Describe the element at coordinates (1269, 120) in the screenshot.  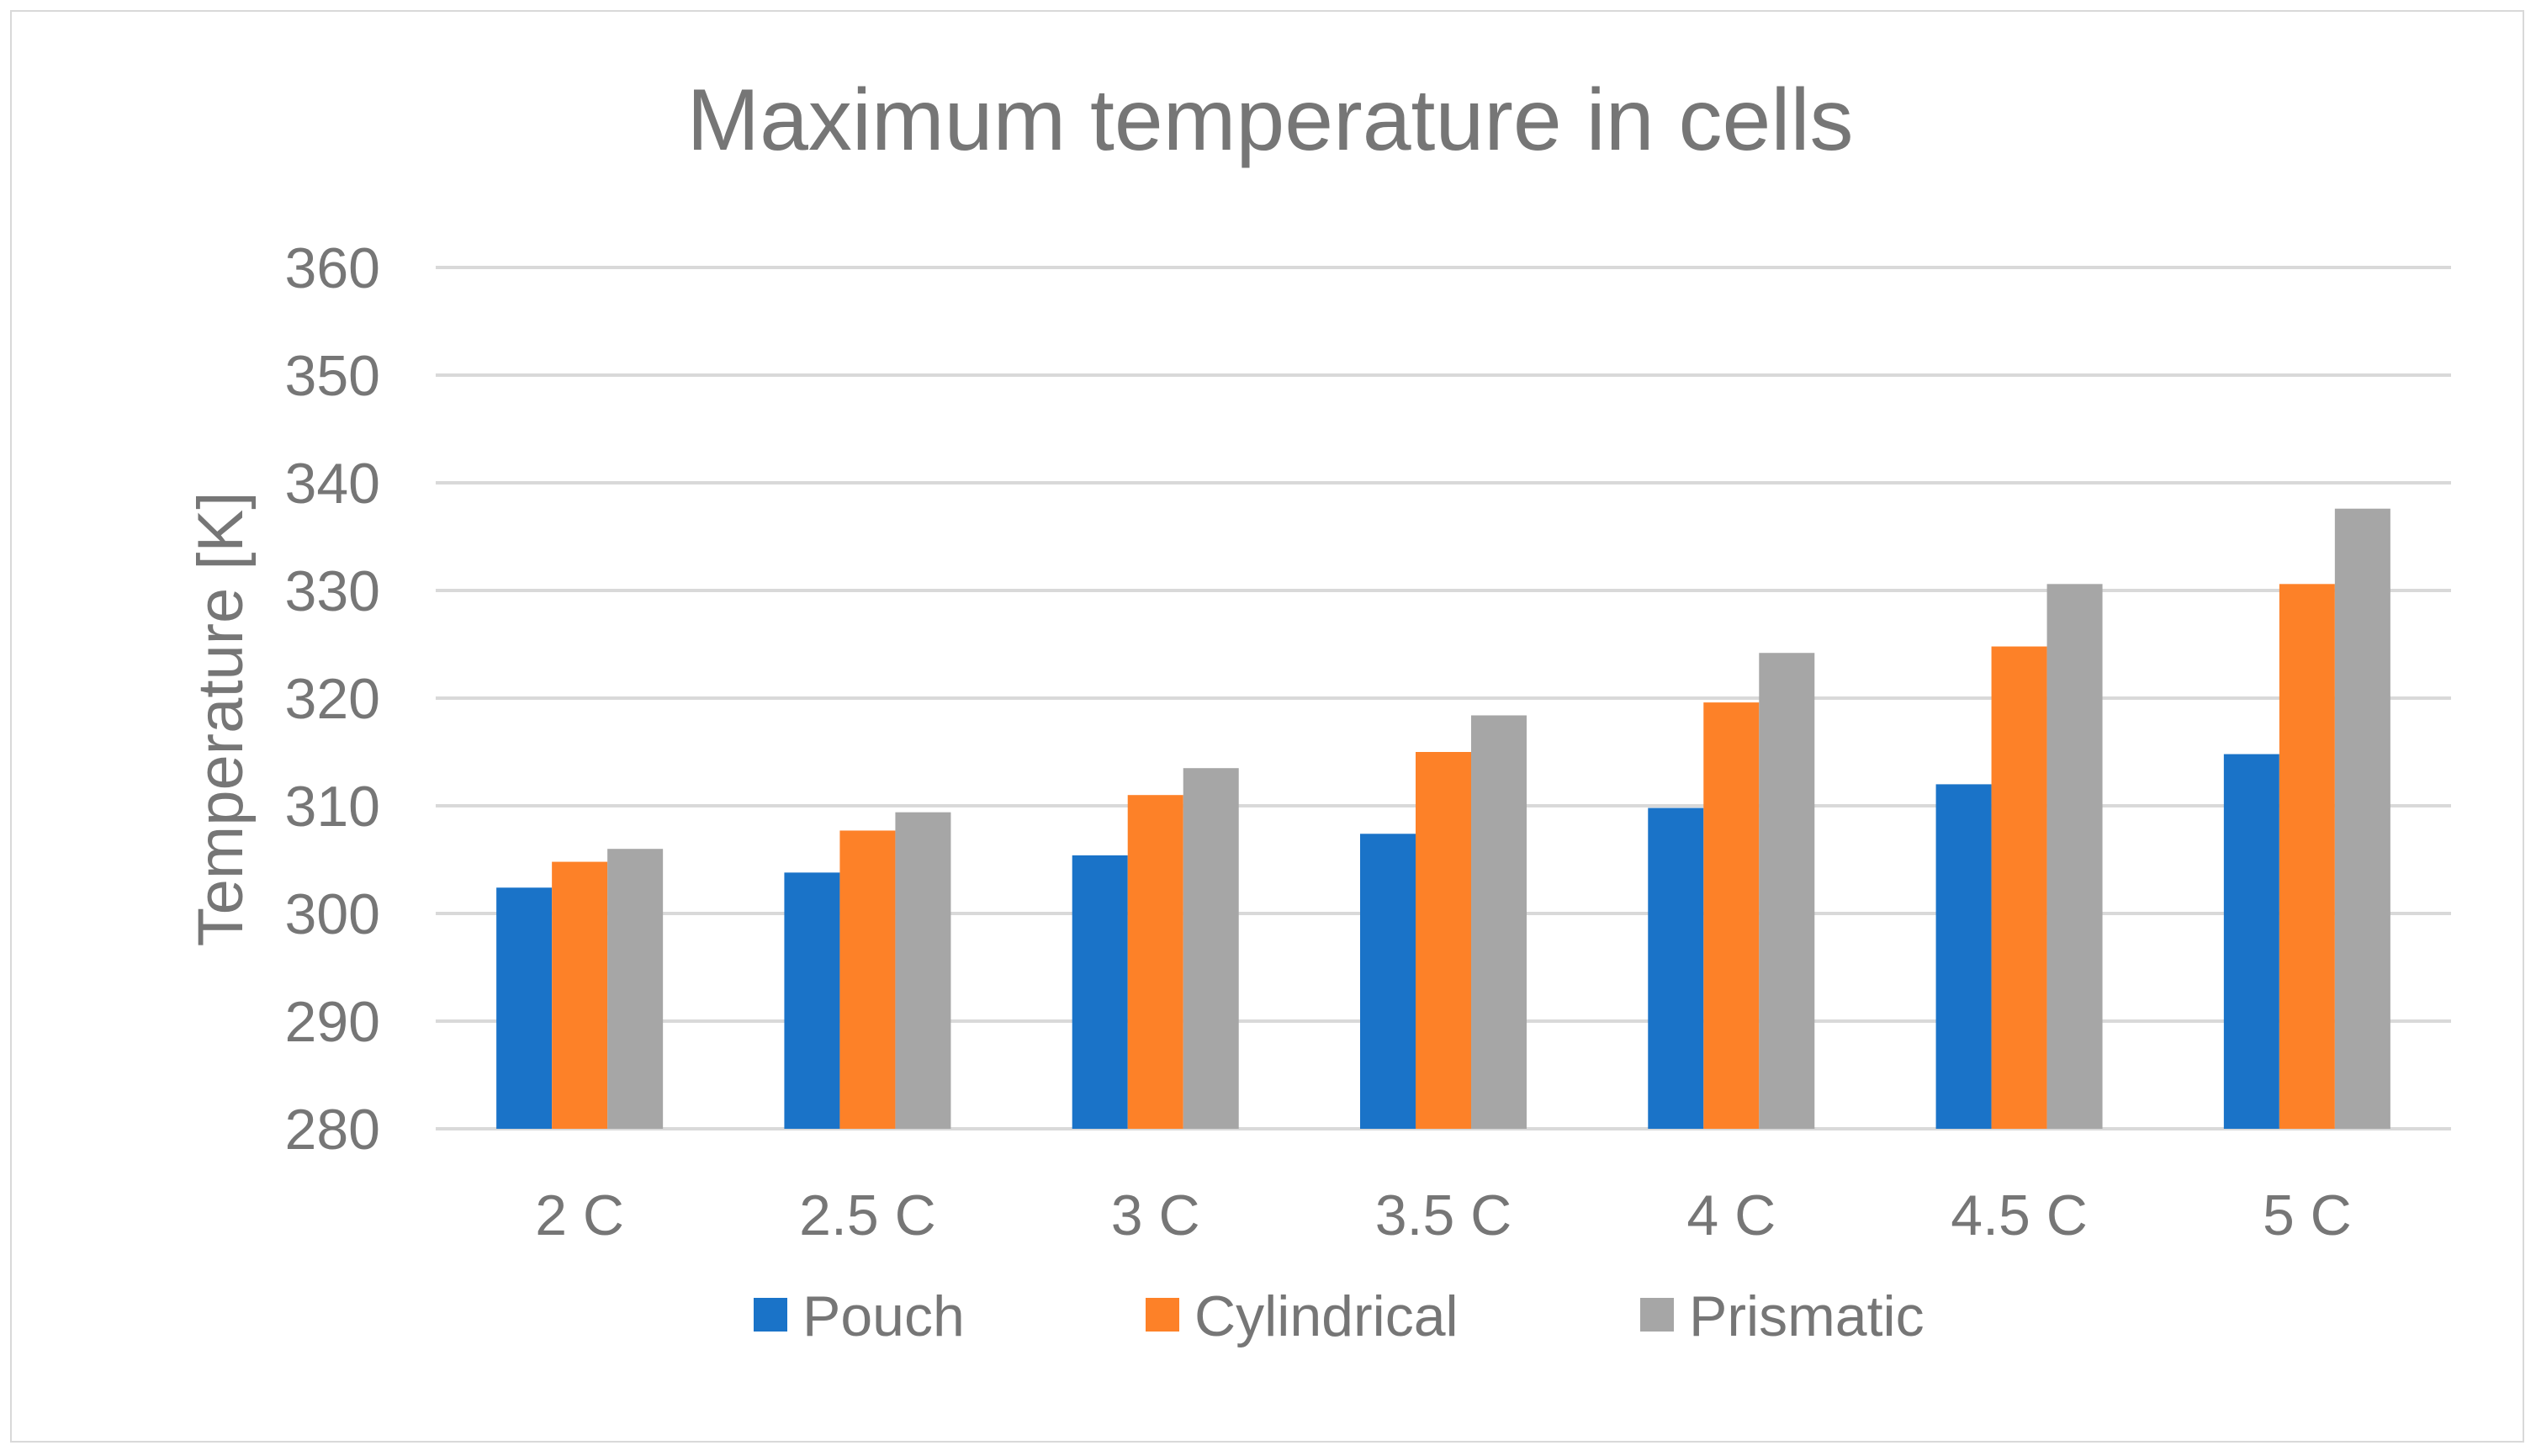
I see `chart-title: Maximum temperature in cells` at that location.